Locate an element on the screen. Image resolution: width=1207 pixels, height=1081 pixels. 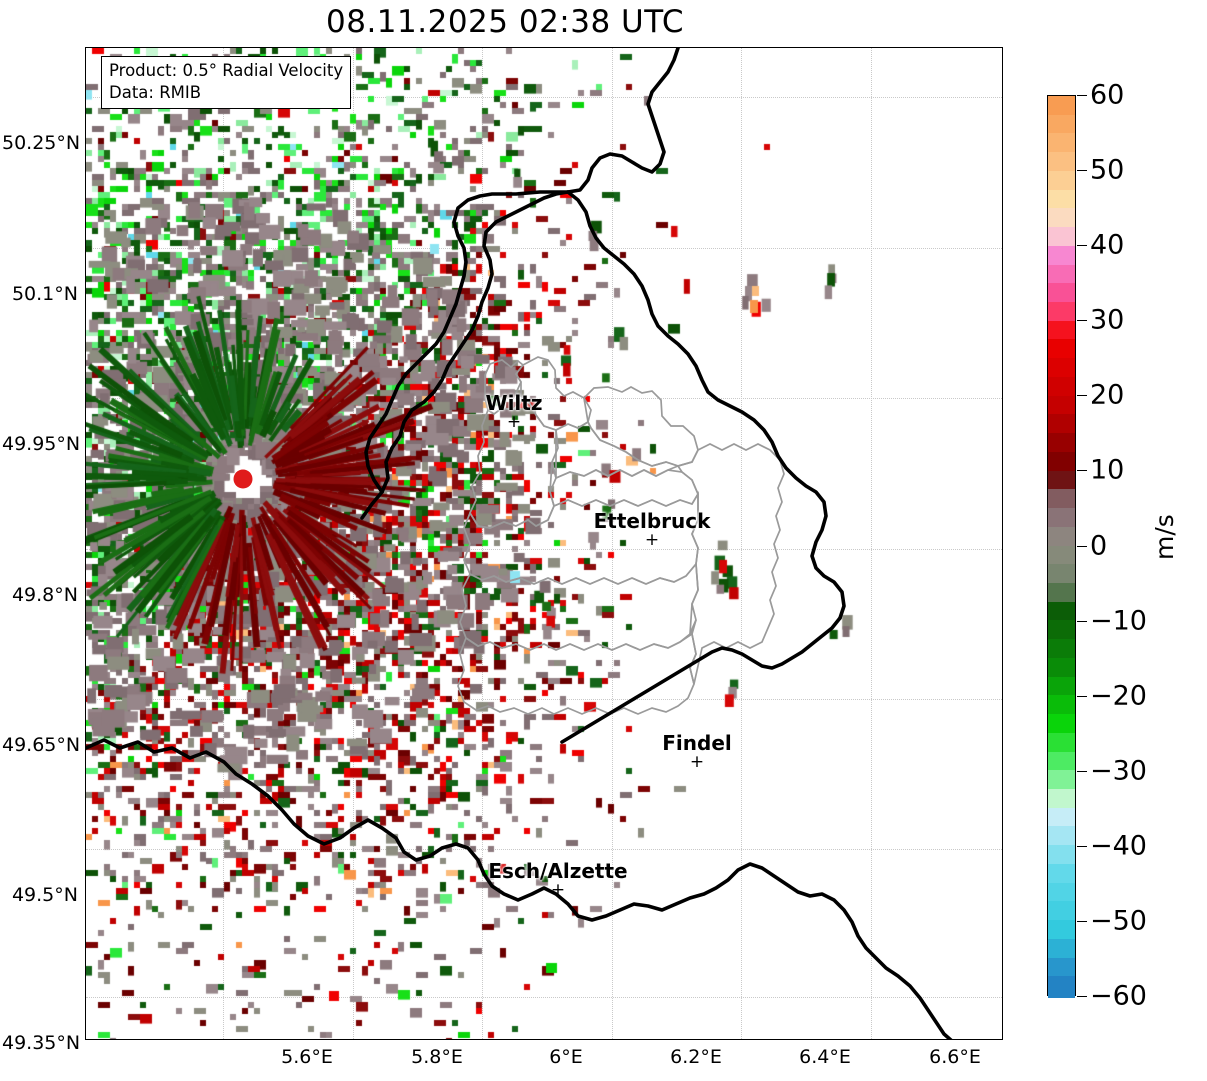
longitude-tick-label: 6.4°E is located at coordinates (825, 1057).